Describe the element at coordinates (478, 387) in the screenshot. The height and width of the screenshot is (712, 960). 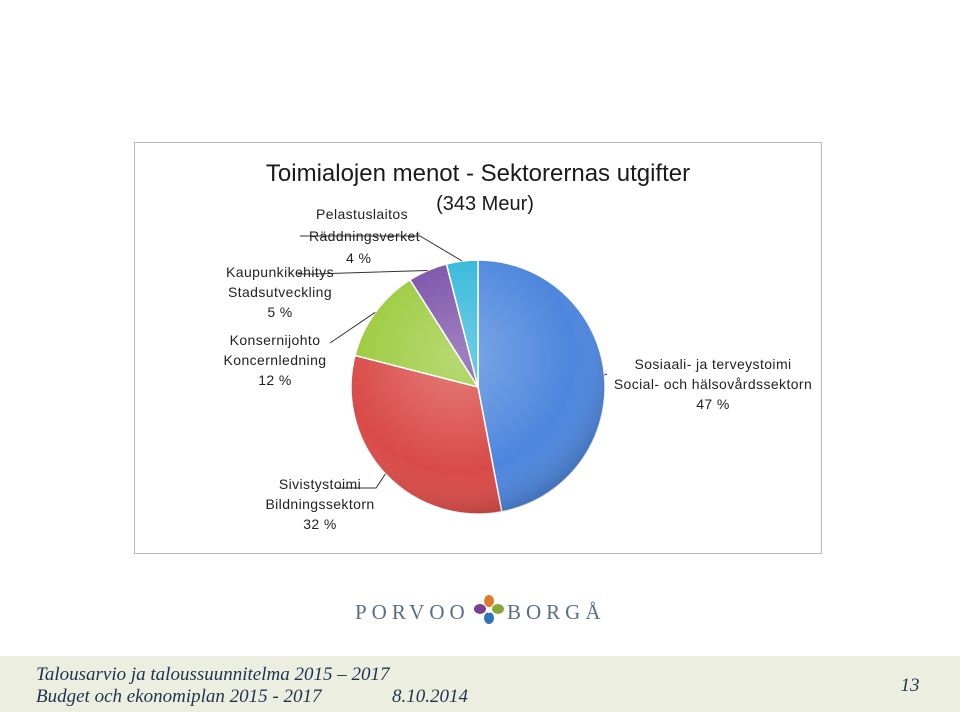
I see `pie-shading` at that location.